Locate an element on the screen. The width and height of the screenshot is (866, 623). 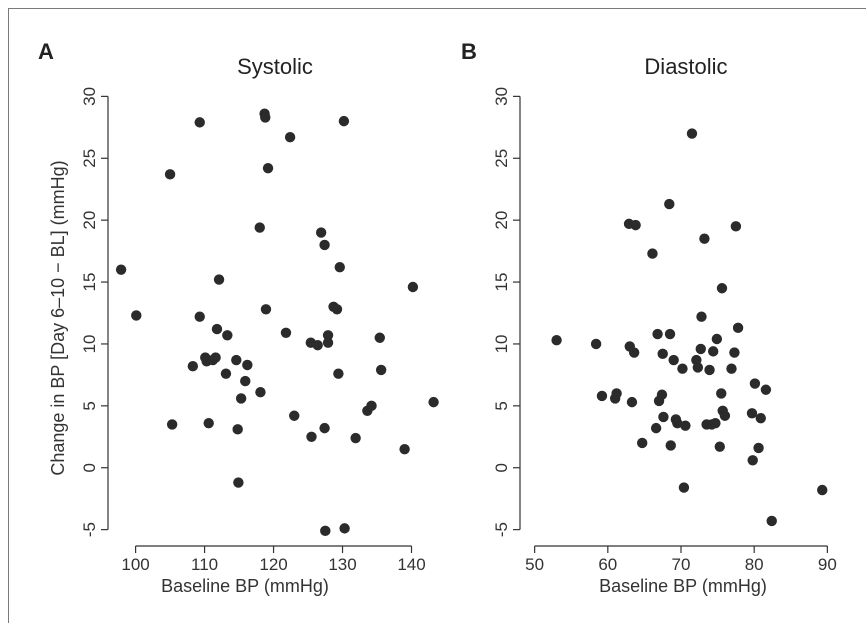
panel-b-y-tick-label: 0 is located at coordinates (501, 467).